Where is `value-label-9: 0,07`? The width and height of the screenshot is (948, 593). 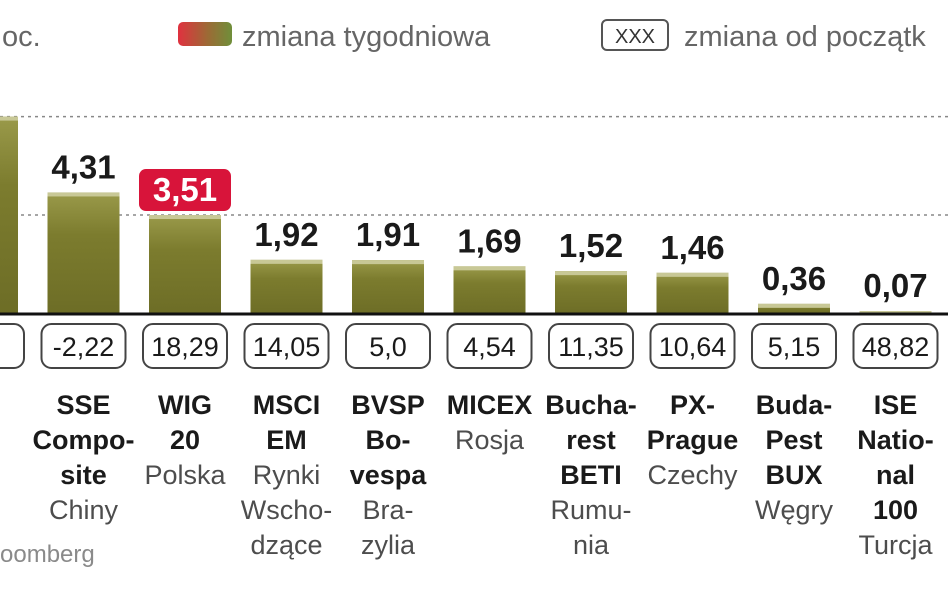
value-label-9: 0,07 is located at coordinates (895, 285).